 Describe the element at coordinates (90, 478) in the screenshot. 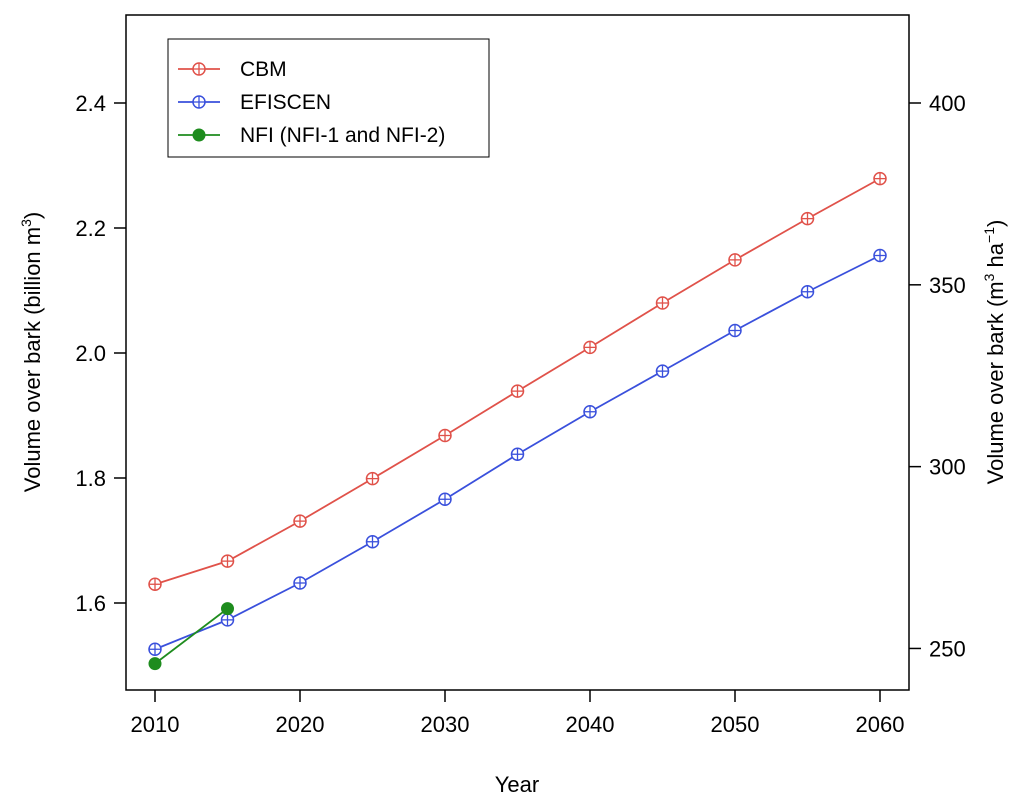

I see `y-tick-label: 1.8` at that location.